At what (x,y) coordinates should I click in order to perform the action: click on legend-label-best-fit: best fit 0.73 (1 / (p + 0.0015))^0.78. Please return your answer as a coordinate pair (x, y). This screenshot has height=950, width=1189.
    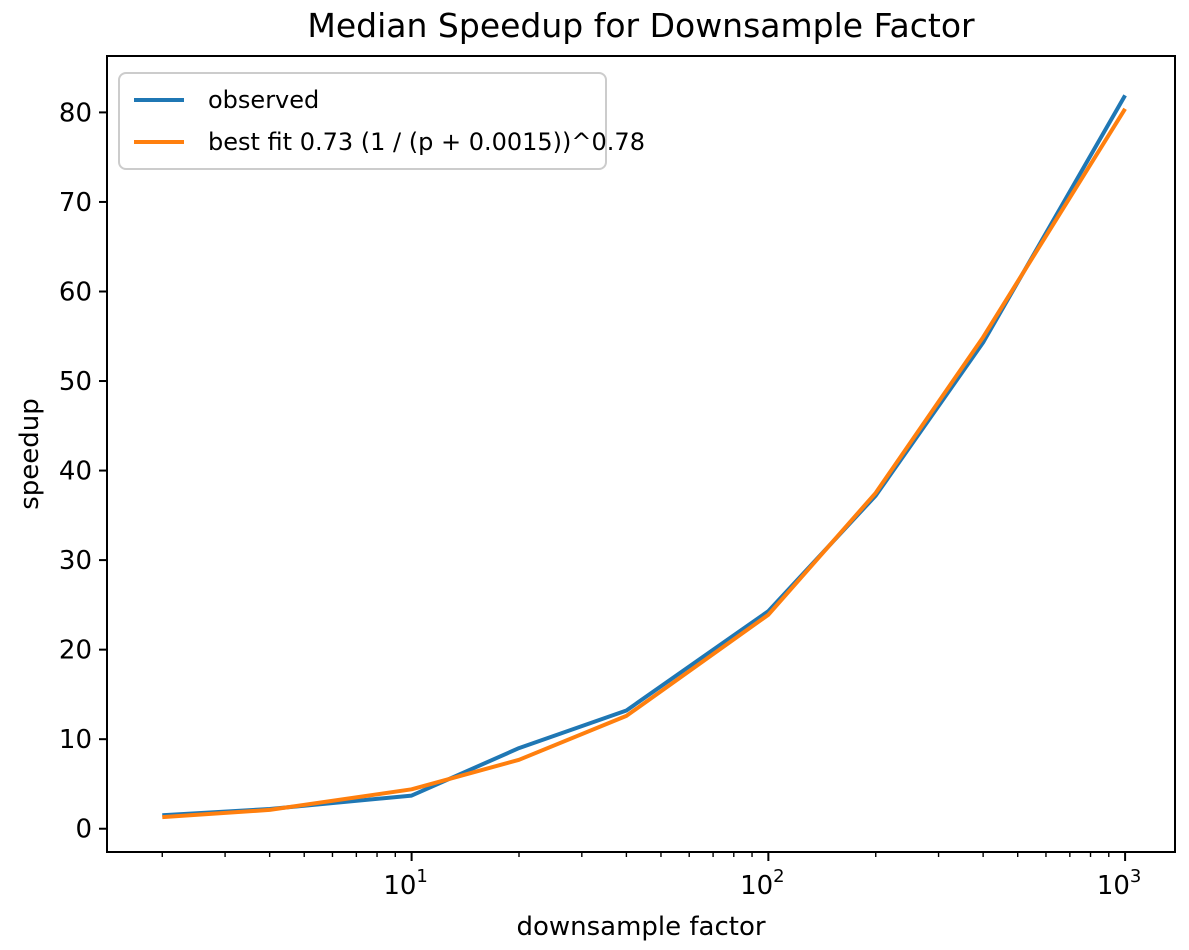
    Looking at the image, I should click on (426, 142).